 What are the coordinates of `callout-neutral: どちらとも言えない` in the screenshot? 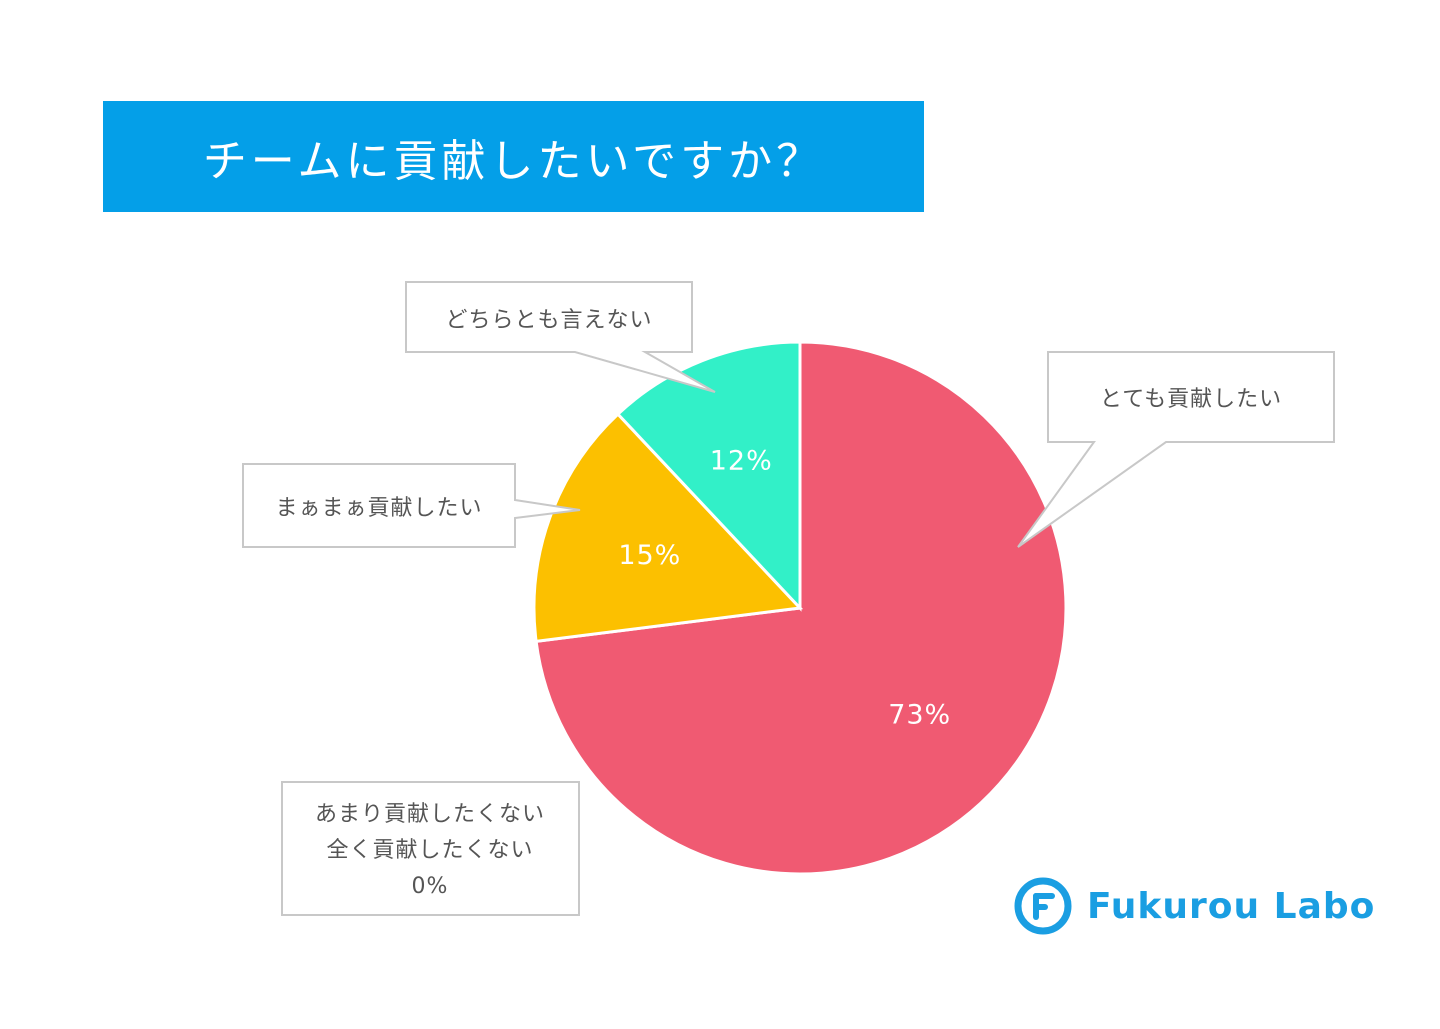 It's located at (560, 337).